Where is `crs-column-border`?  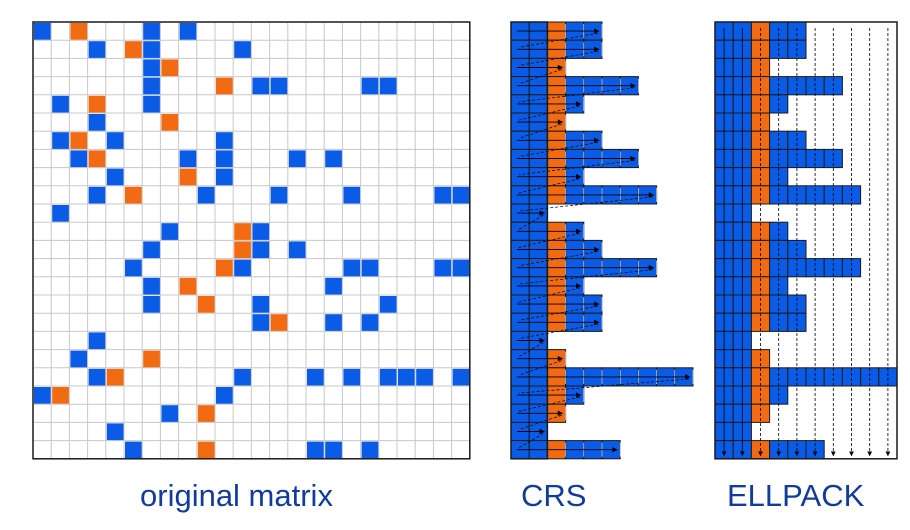 crs-column-border is located at coordinates (529, 240).